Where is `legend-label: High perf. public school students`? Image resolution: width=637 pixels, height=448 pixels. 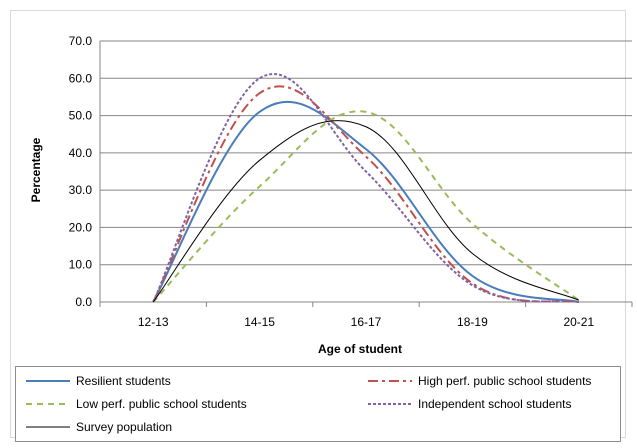 legend-label: High perf. public school students is located at coordinates (505, 381).